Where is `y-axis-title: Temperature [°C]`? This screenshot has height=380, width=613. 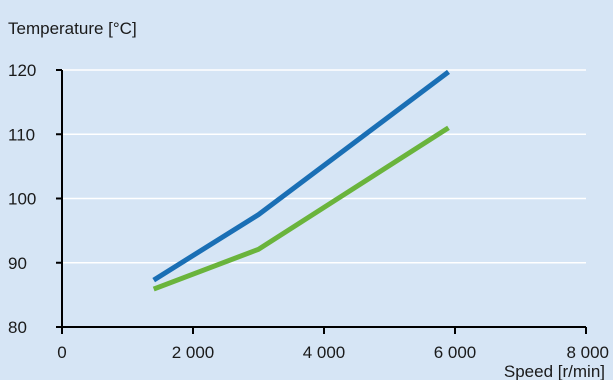
y-axis-title: Temperature [°C] is located at coordinates (72, 28).